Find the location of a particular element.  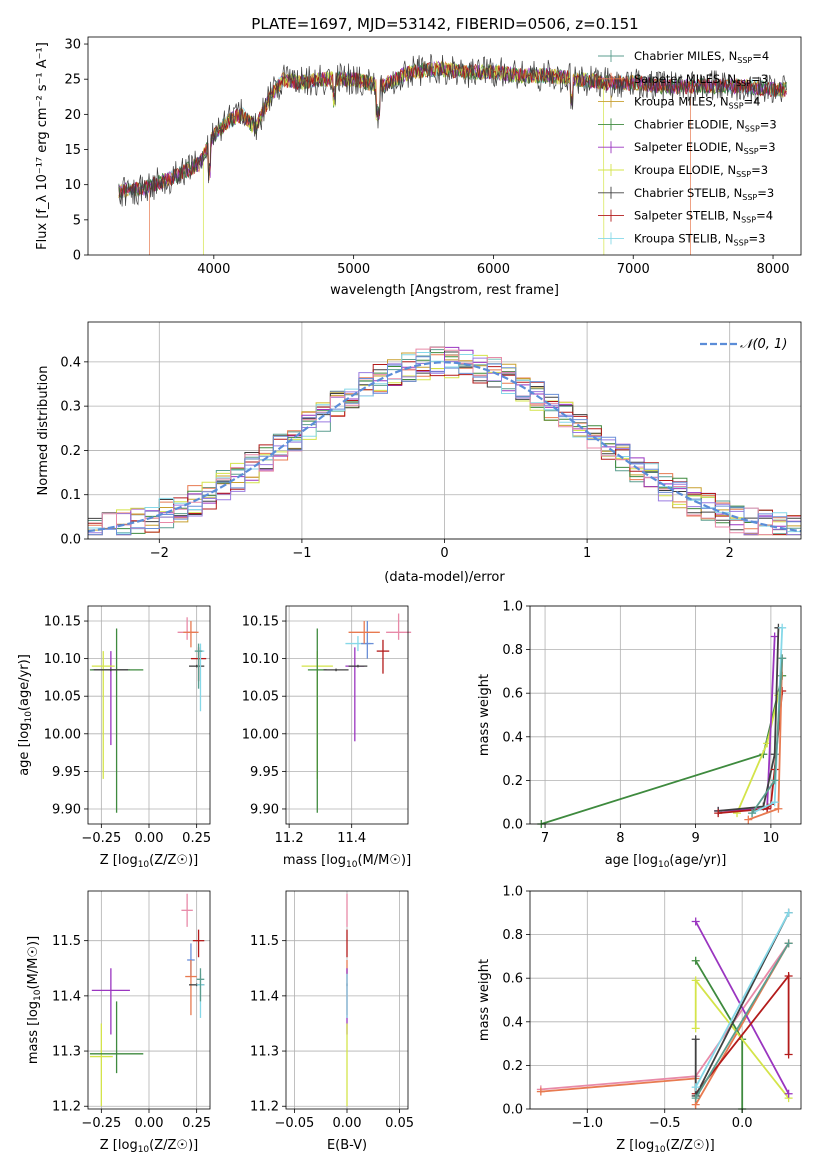

legend-item: 𝒩(0, 1) is located at coordinates (763, 344).